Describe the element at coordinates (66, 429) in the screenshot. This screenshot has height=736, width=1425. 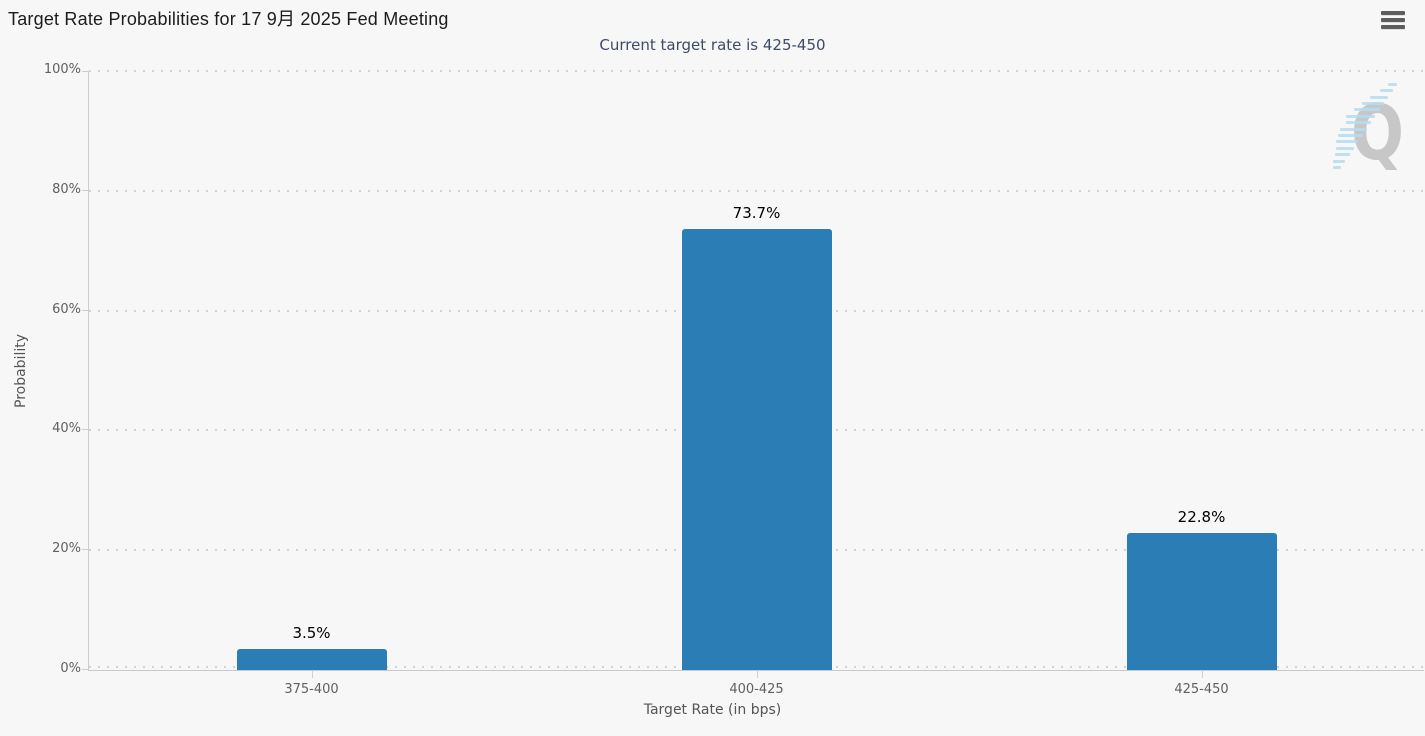
I see `y-axis-tick-label: 40%` at that location.